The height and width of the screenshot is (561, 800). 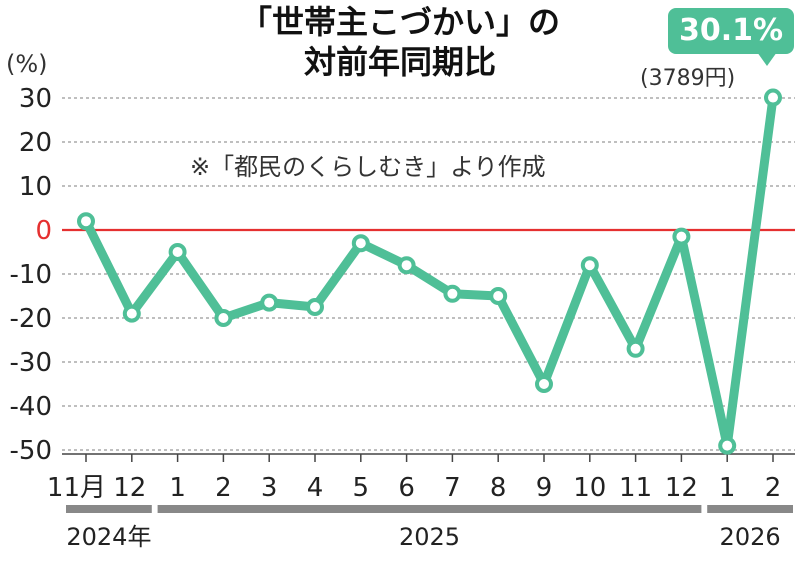 I want to click on x-tick-label: 6, so click(x=406, y=488).